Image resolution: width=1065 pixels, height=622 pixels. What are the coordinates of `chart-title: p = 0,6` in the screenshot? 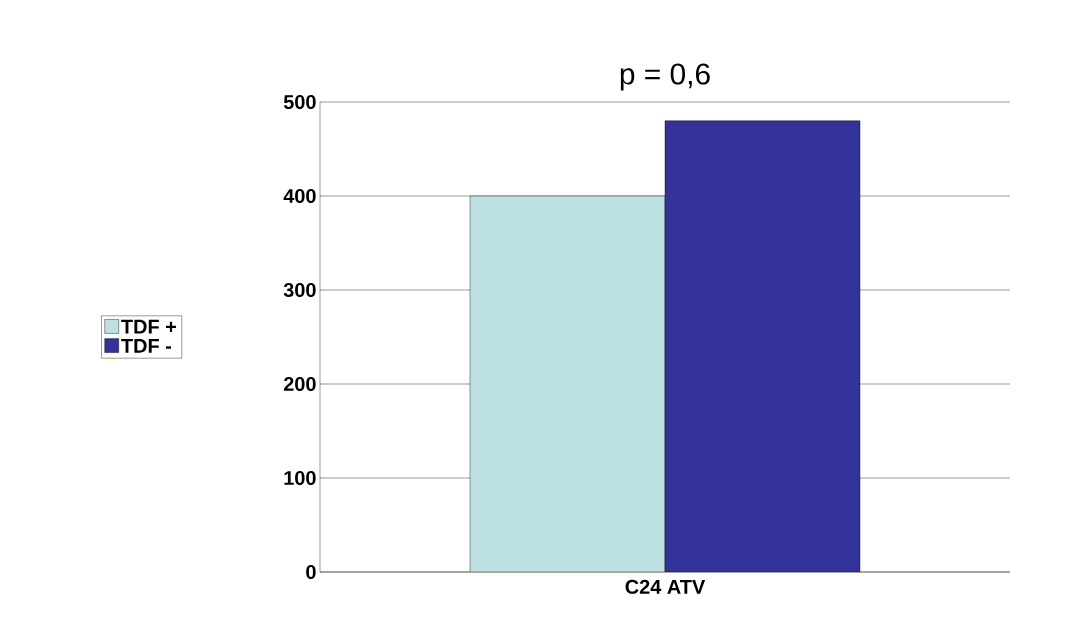 It's located at (665, 77).